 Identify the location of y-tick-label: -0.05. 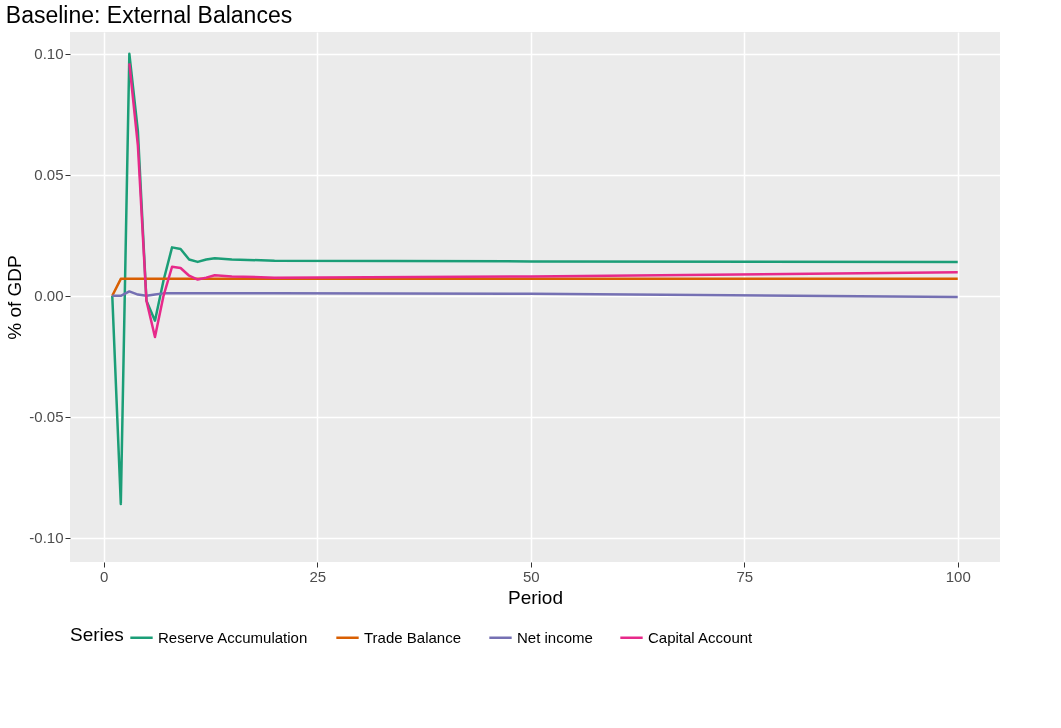
(46, 417).